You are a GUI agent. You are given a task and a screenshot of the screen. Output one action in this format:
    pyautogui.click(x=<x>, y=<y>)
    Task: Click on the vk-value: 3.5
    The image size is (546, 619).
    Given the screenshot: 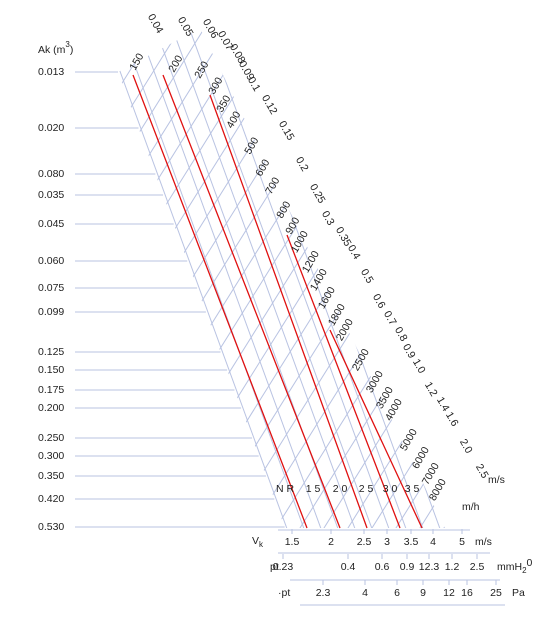 What is the action you would take?
    pyautogui.click(x=411, y=542)
    